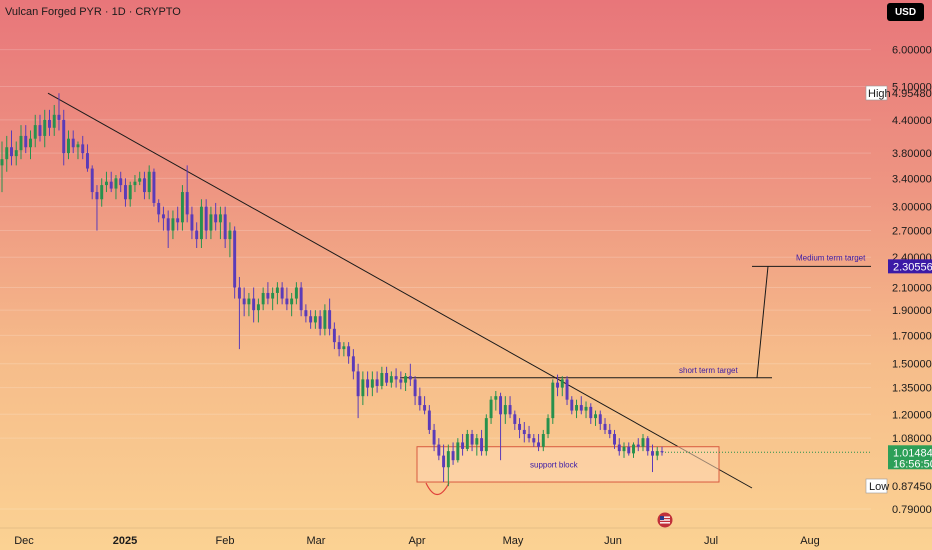 This screenshot has width=932, height=550. Describe the element at coordinates (762, 322) in the screenshot. I see `projection-line` at that location.